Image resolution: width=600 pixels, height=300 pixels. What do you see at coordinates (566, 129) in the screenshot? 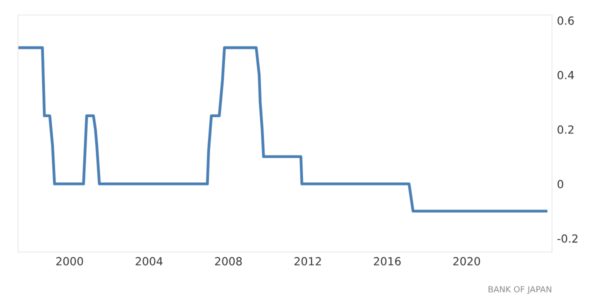
I see `y-tick-label: 0.2` at bounding box center [566, 129].